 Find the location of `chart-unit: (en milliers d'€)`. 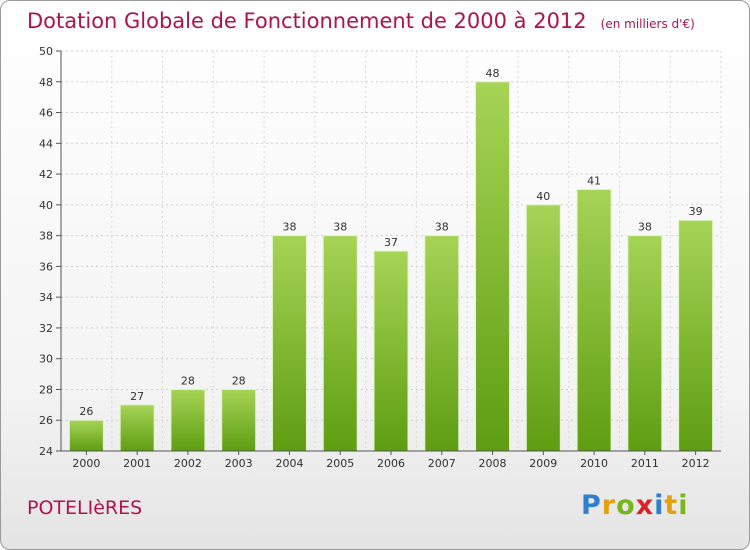

chart-unit: (en milliers d'€) is located at coordinates (647, 24).